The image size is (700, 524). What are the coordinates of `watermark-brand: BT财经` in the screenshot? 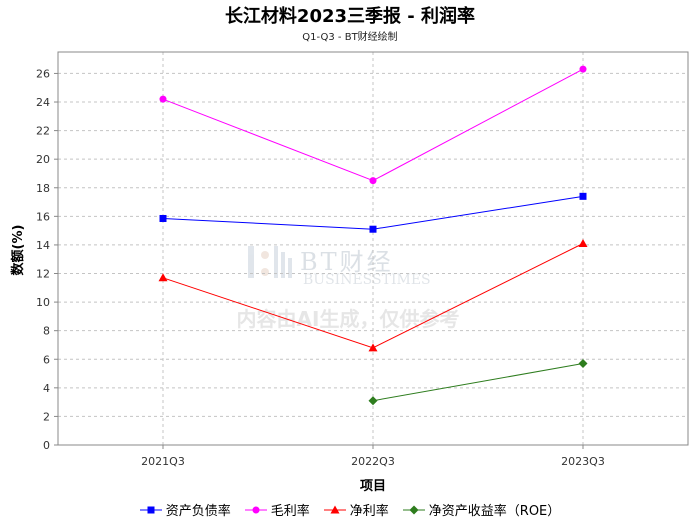 It's located at (347, 262).